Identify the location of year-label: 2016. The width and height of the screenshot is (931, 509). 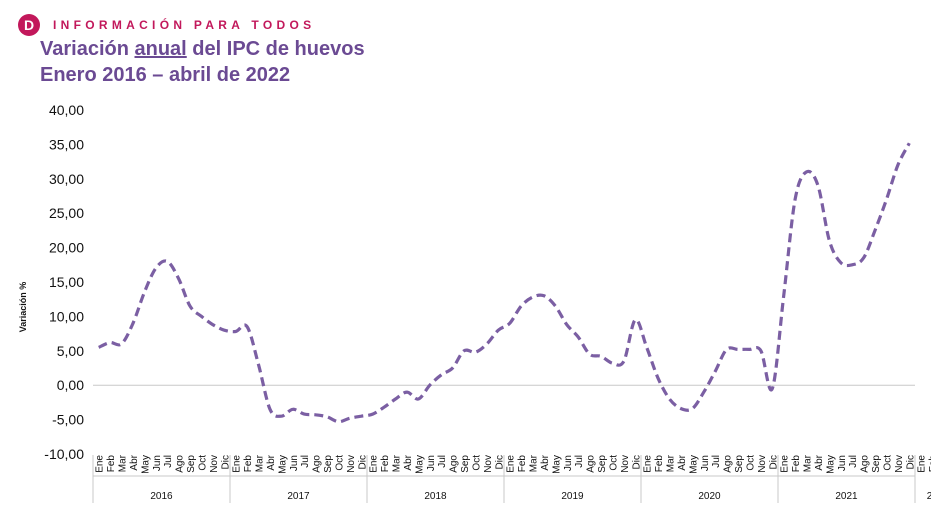
(161, 496).